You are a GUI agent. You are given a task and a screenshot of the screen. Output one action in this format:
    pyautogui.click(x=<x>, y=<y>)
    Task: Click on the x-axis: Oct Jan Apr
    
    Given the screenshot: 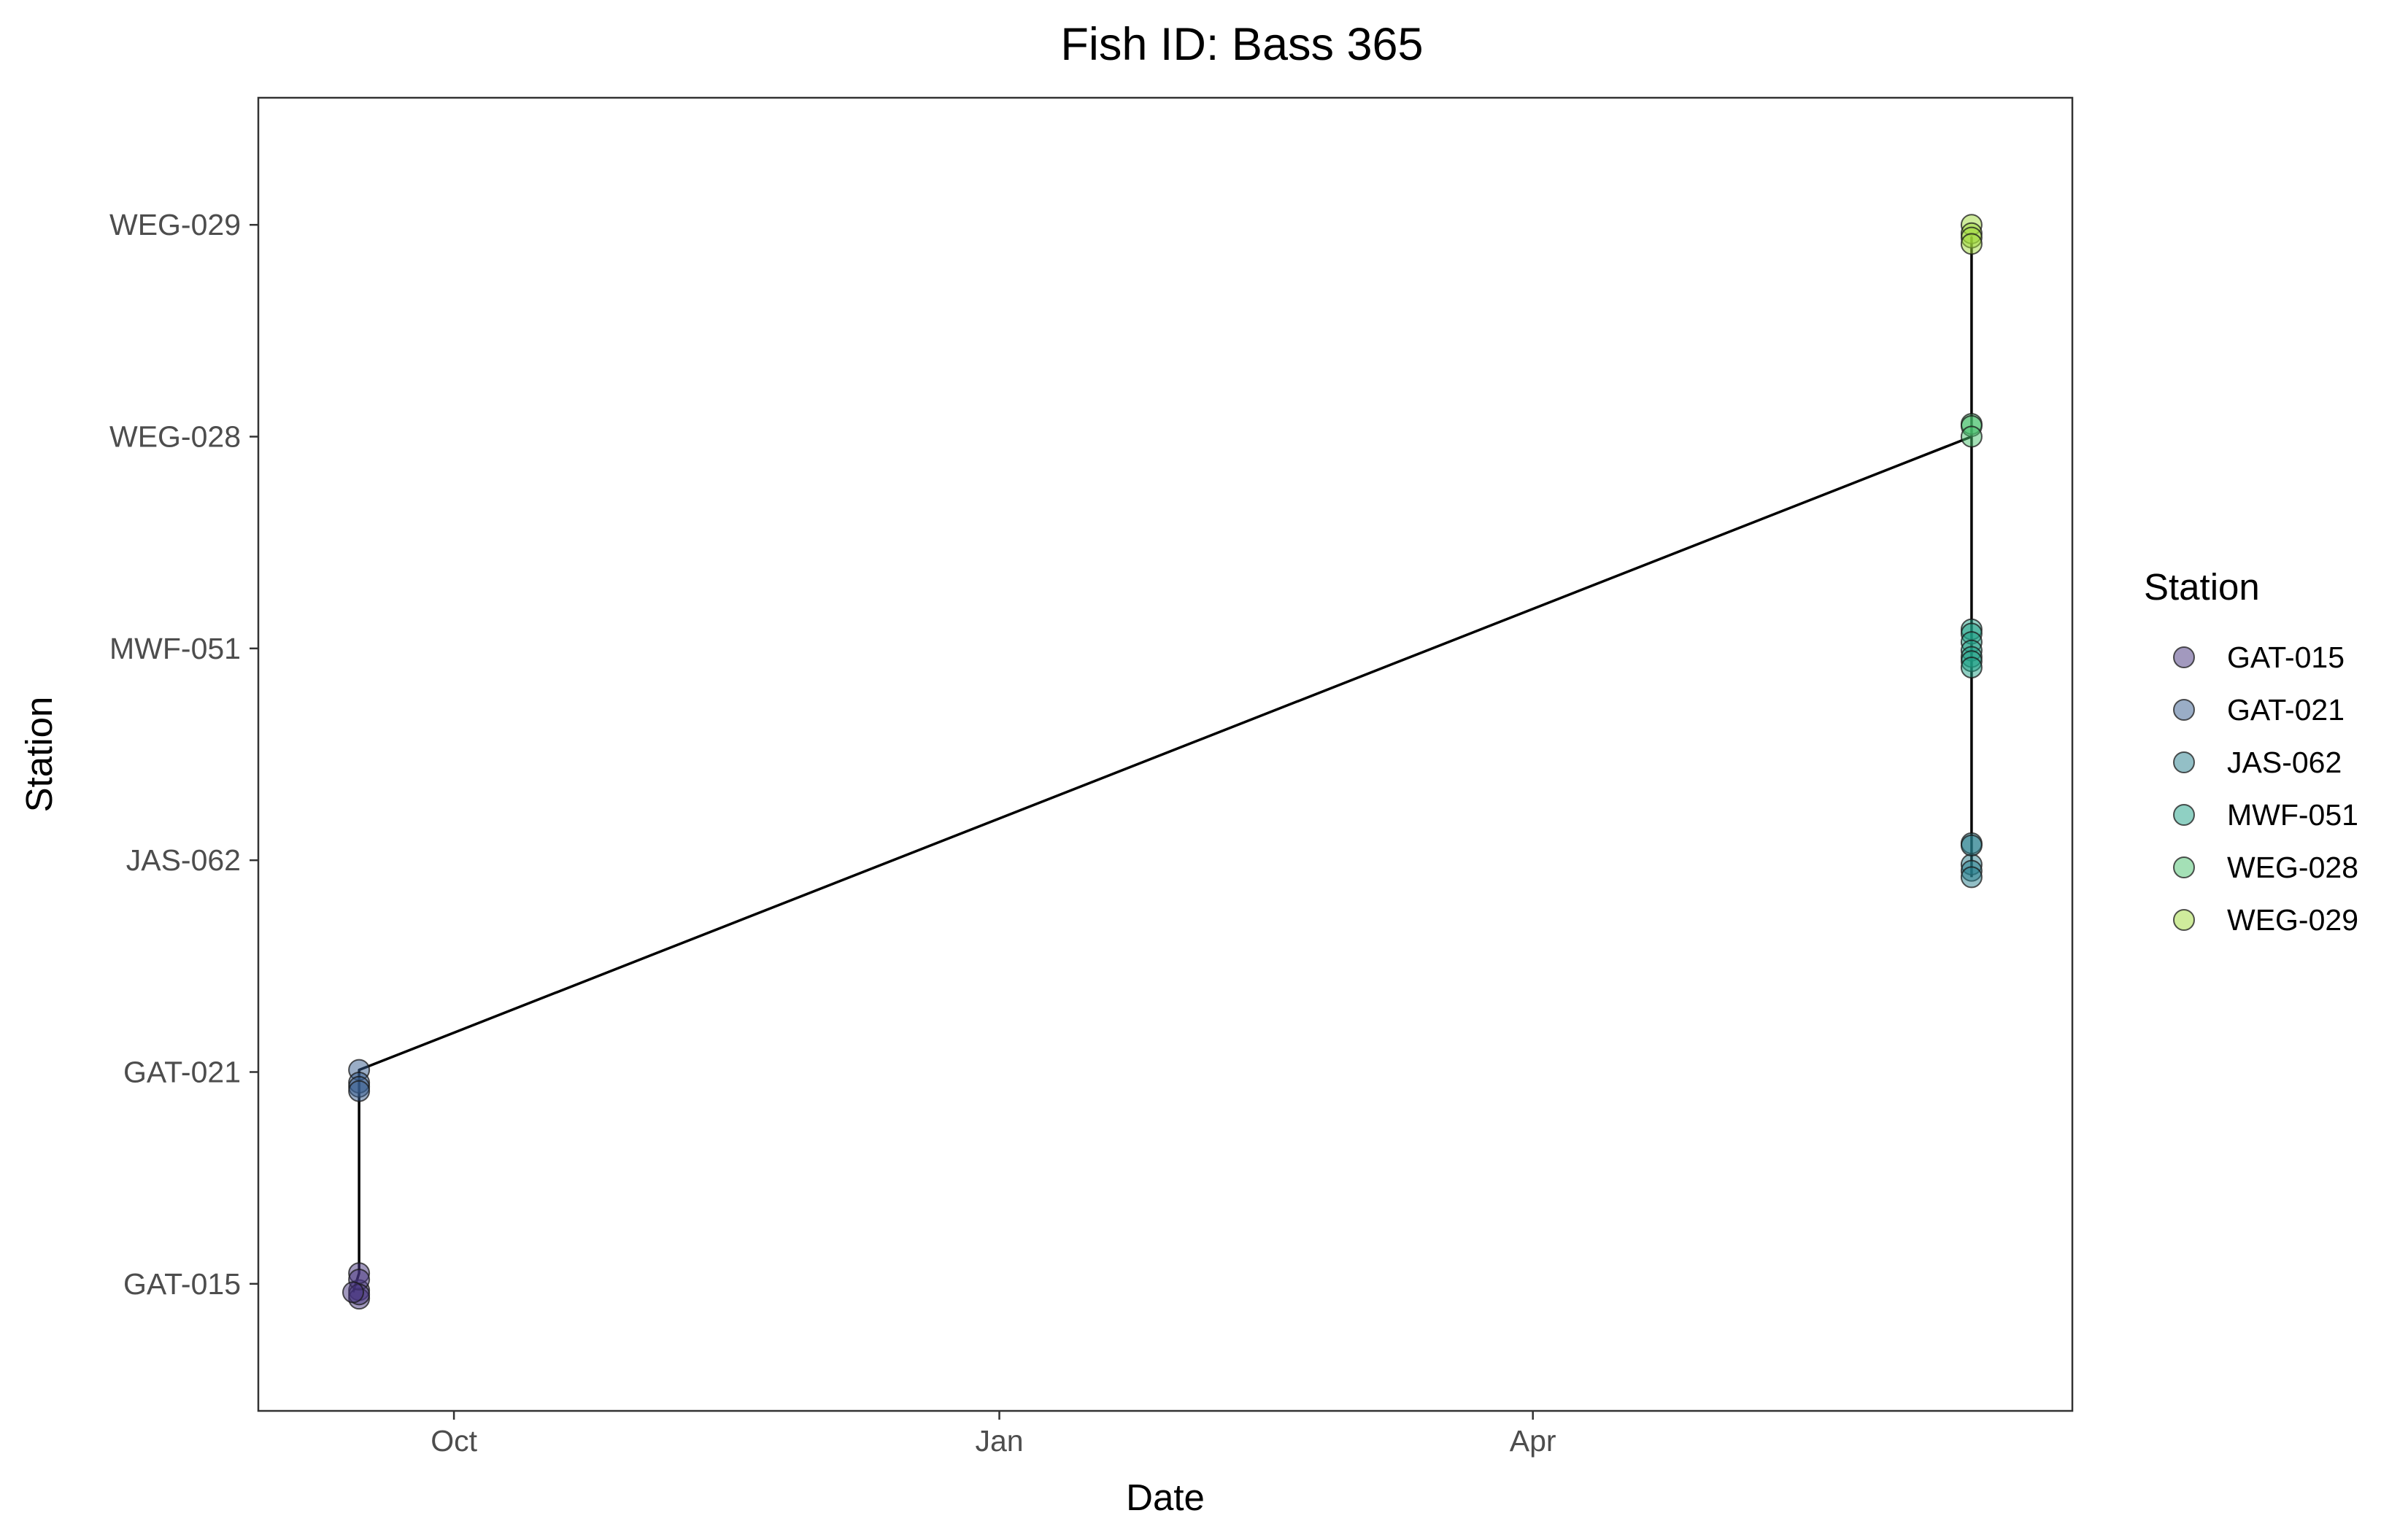 What is the action you would take?
    pyautogui.click(x=993, y=1435)
    